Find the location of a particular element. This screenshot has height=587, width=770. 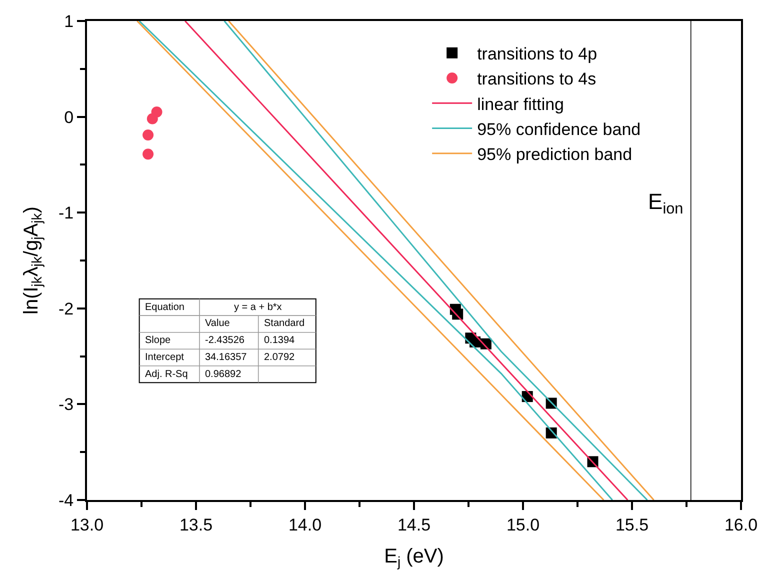

x-tick-label: 14.5 is located at coordinates (414, 524).